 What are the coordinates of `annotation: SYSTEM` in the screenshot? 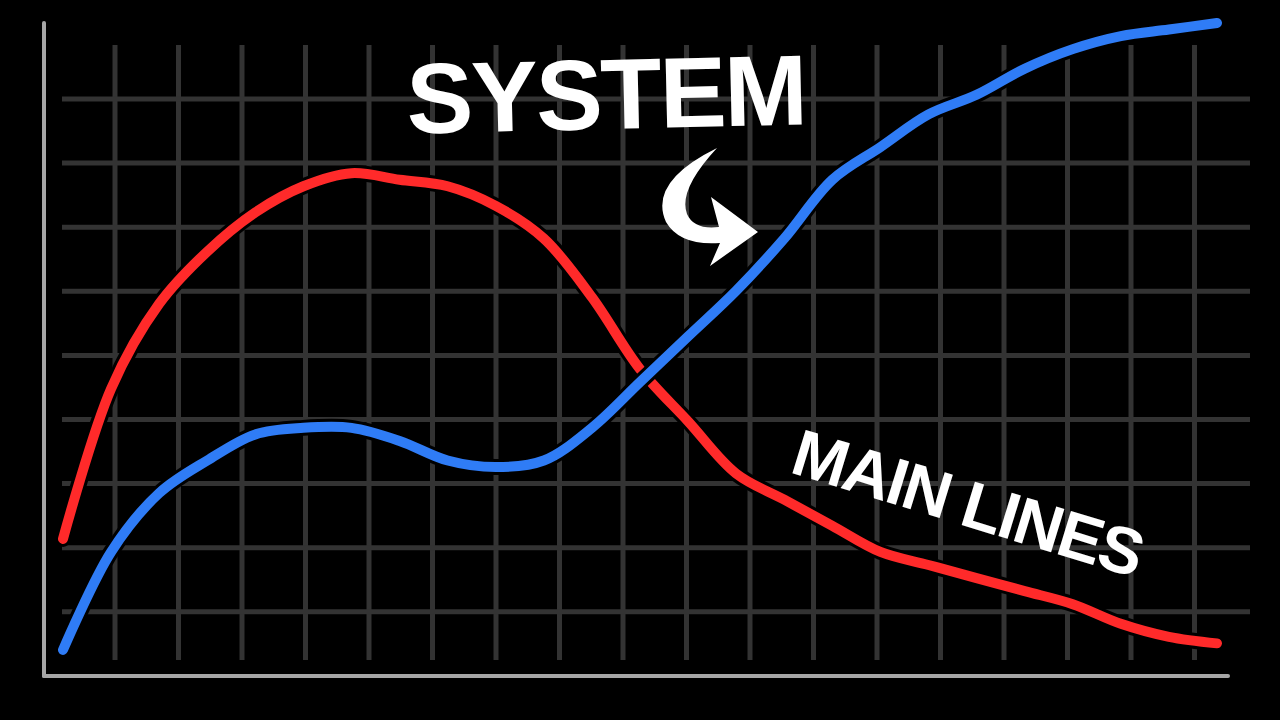 It's located at (606, 94).